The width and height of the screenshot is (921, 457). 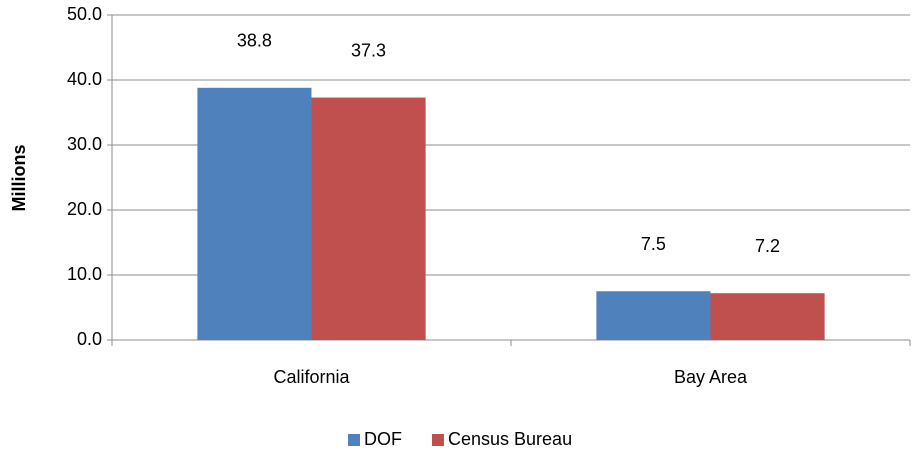 What do you see at coordinates (84, 144) in the screenshot?
I see `y-tick-label: 30.0` at bounding box center [84, 144].